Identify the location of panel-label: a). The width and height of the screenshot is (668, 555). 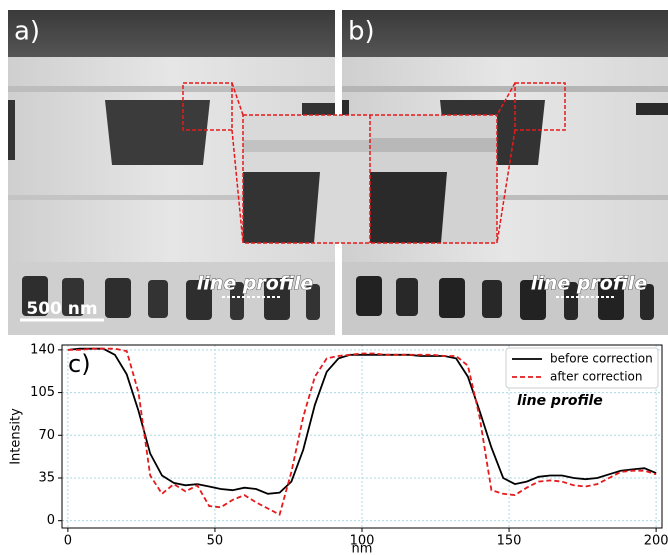
(27, 32).